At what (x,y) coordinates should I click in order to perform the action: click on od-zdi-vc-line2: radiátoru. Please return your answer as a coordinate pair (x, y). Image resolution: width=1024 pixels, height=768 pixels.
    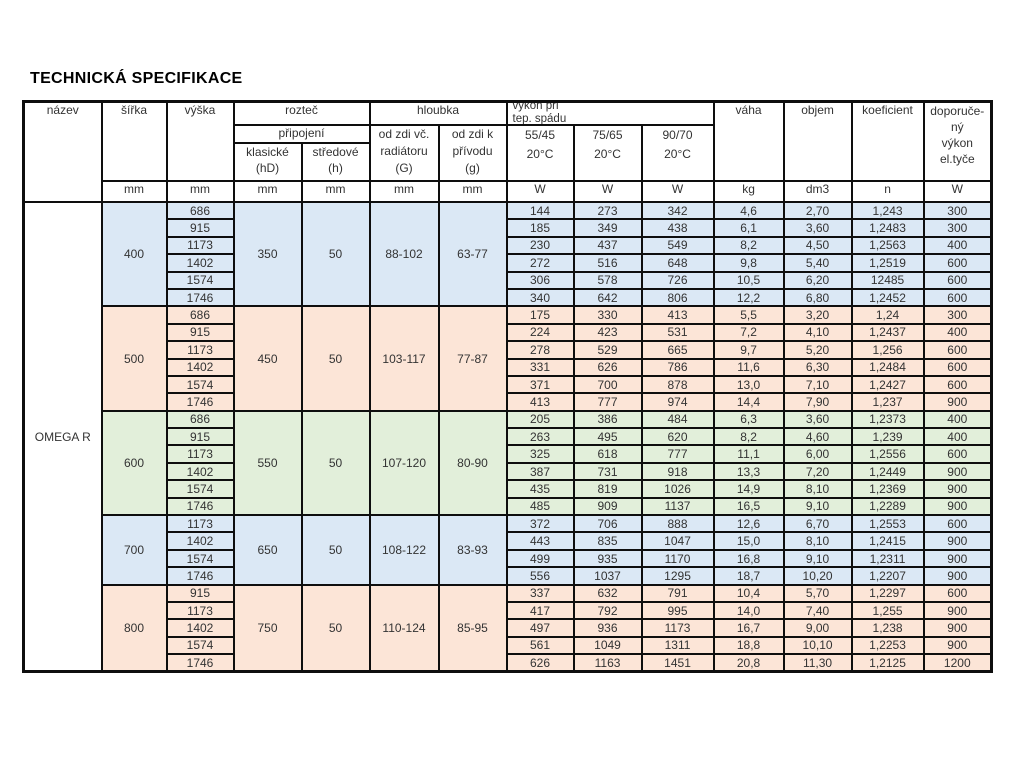
    Looking at the image, I should click on (404, 151).